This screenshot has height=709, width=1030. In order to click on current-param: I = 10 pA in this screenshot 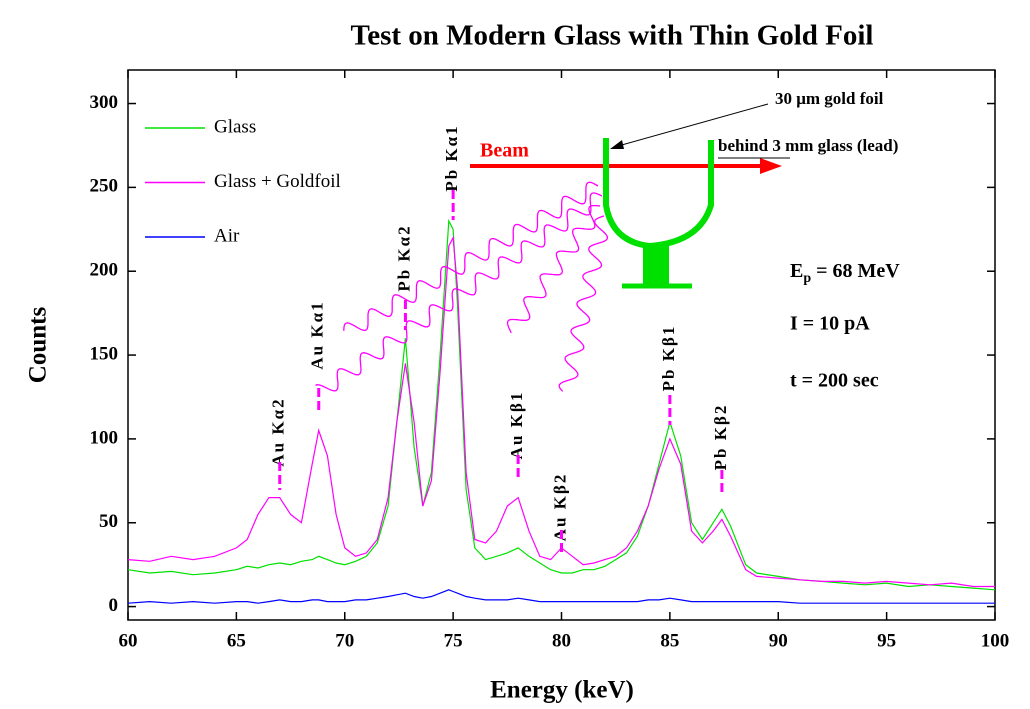, I will do `click(830, 324)`.